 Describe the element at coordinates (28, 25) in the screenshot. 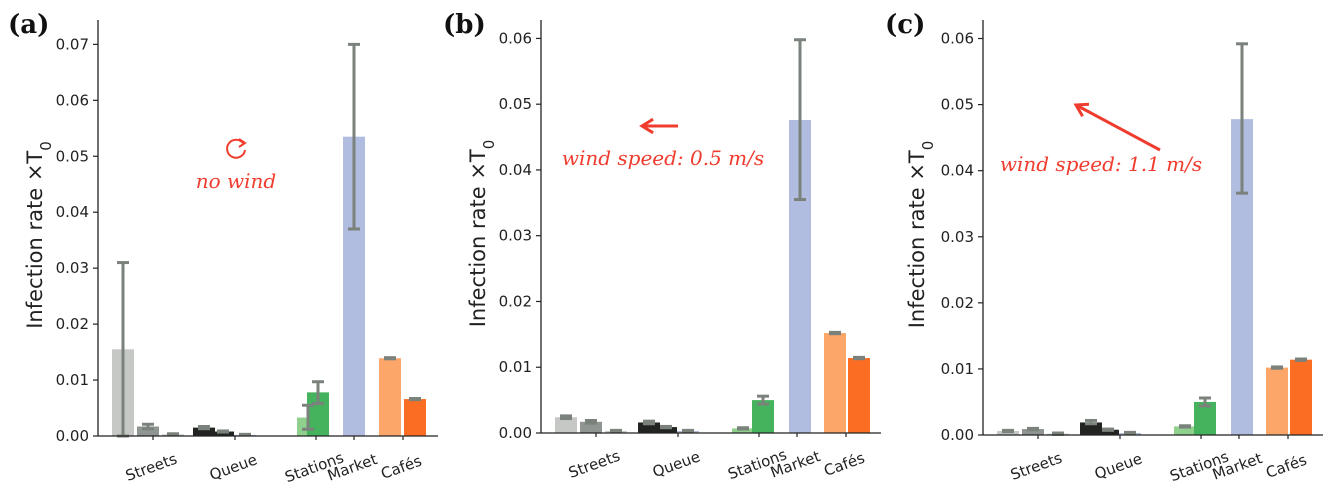

I see `panel-letter: (a)` at that location.